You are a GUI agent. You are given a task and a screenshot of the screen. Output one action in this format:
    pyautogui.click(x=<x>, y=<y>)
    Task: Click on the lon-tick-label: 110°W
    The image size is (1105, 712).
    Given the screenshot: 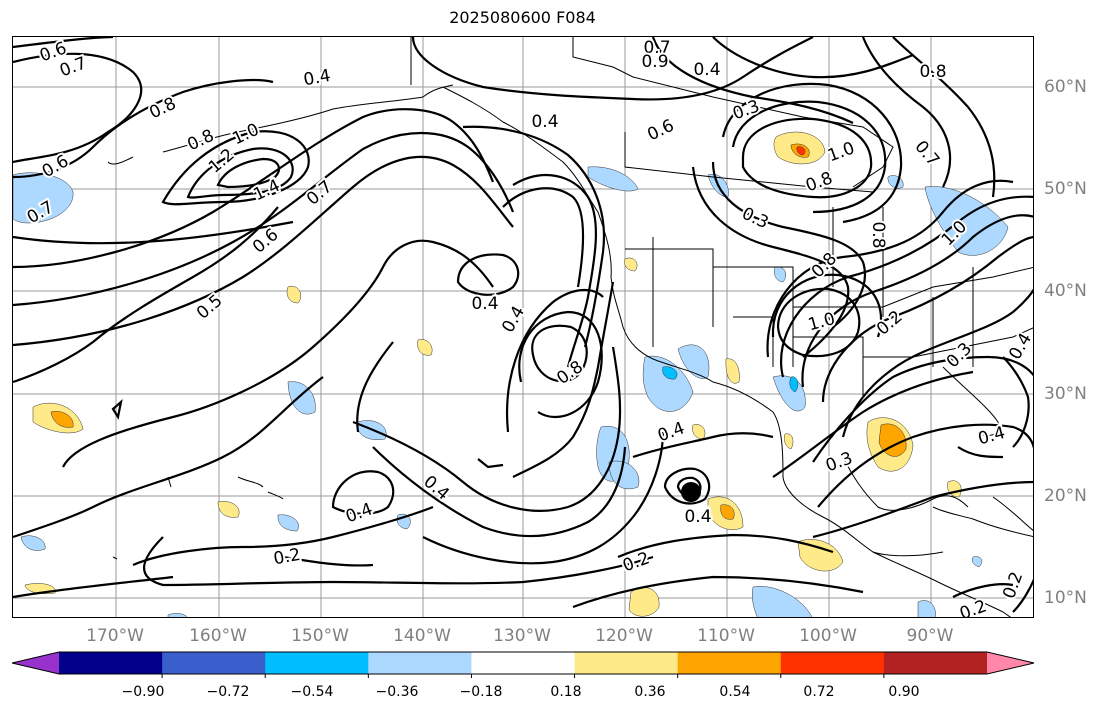 What is the action you would take?
    pyautogui.click(x=726, y=636)
    